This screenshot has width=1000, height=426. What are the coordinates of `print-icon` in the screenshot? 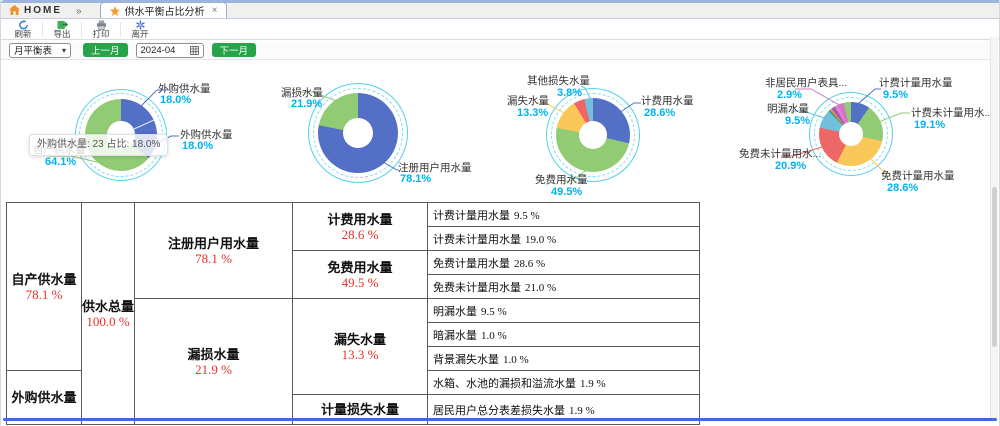 It's located at (101, 25).